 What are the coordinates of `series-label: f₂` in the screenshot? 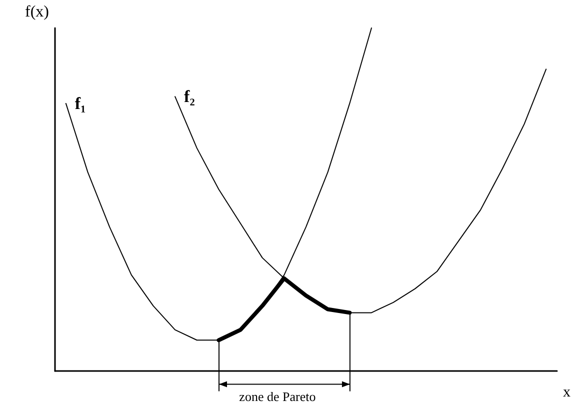 It's located at (189, 96).